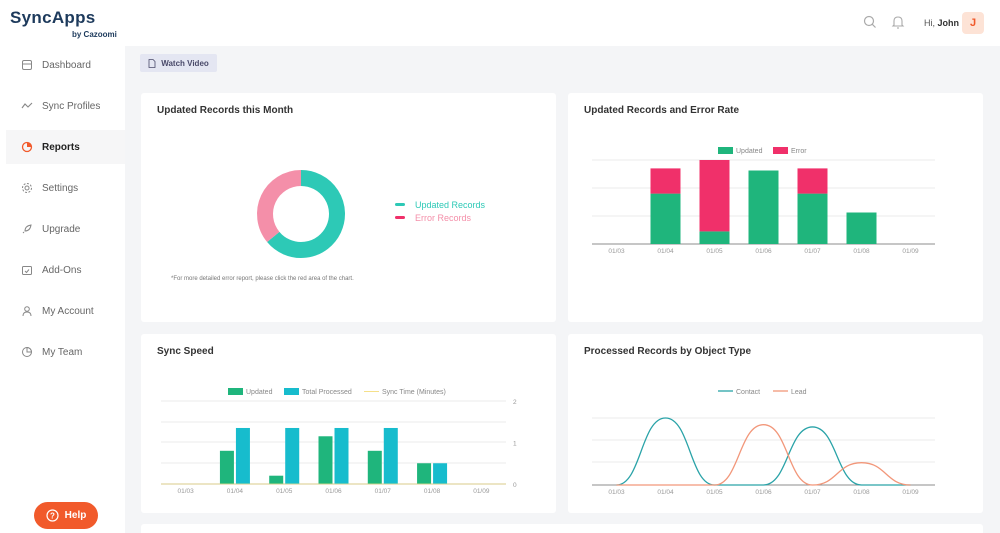 The image size is (1000, 533). I want to click on search-icon, so click(870, 22).